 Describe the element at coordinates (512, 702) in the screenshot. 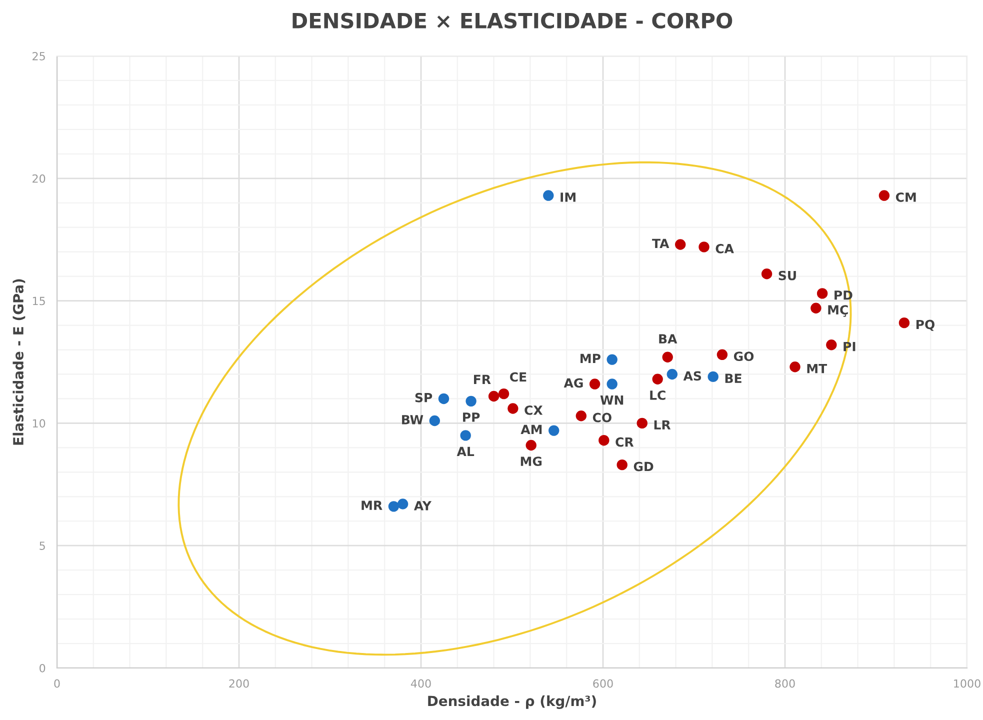

I see `x-axis-title: Densidade - ρ (kg/m³)` at that location.